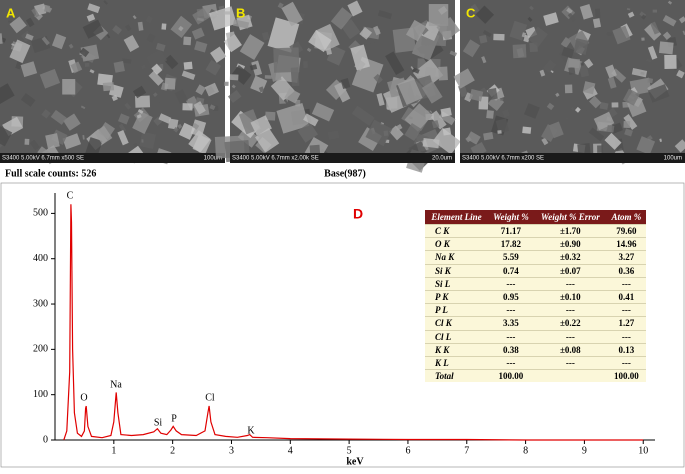 The width and height of the screenshot is (685, 474). I want to click on table-cell: 17.82, so click(510, 244).